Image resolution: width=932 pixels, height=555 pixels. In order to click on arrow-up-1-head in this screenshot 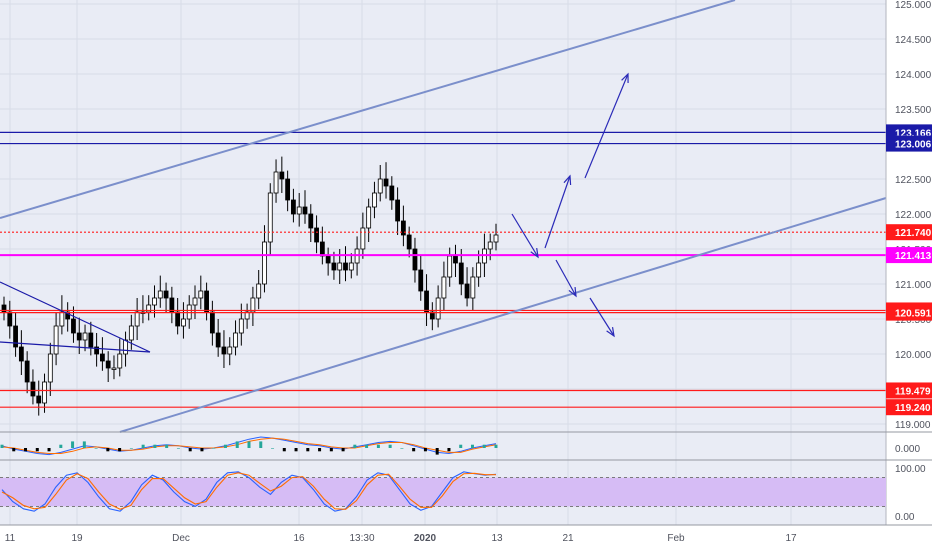, I will do `click(567, 180)`.